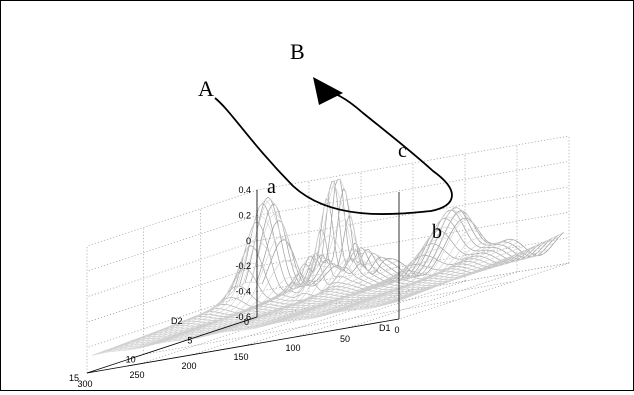  Describe the element at coordinates (437, 232) in the screenshot. I see `path-label-b: b` at that location.